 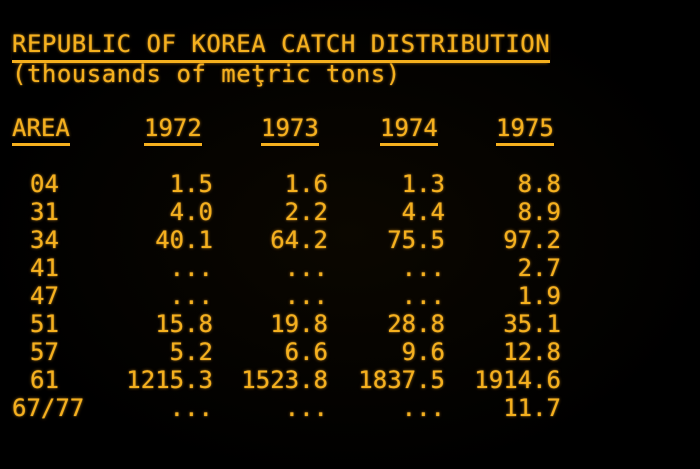 I want to click on table-row: 67/77 ... ... ... 11.7, so click(x=350, y=408).